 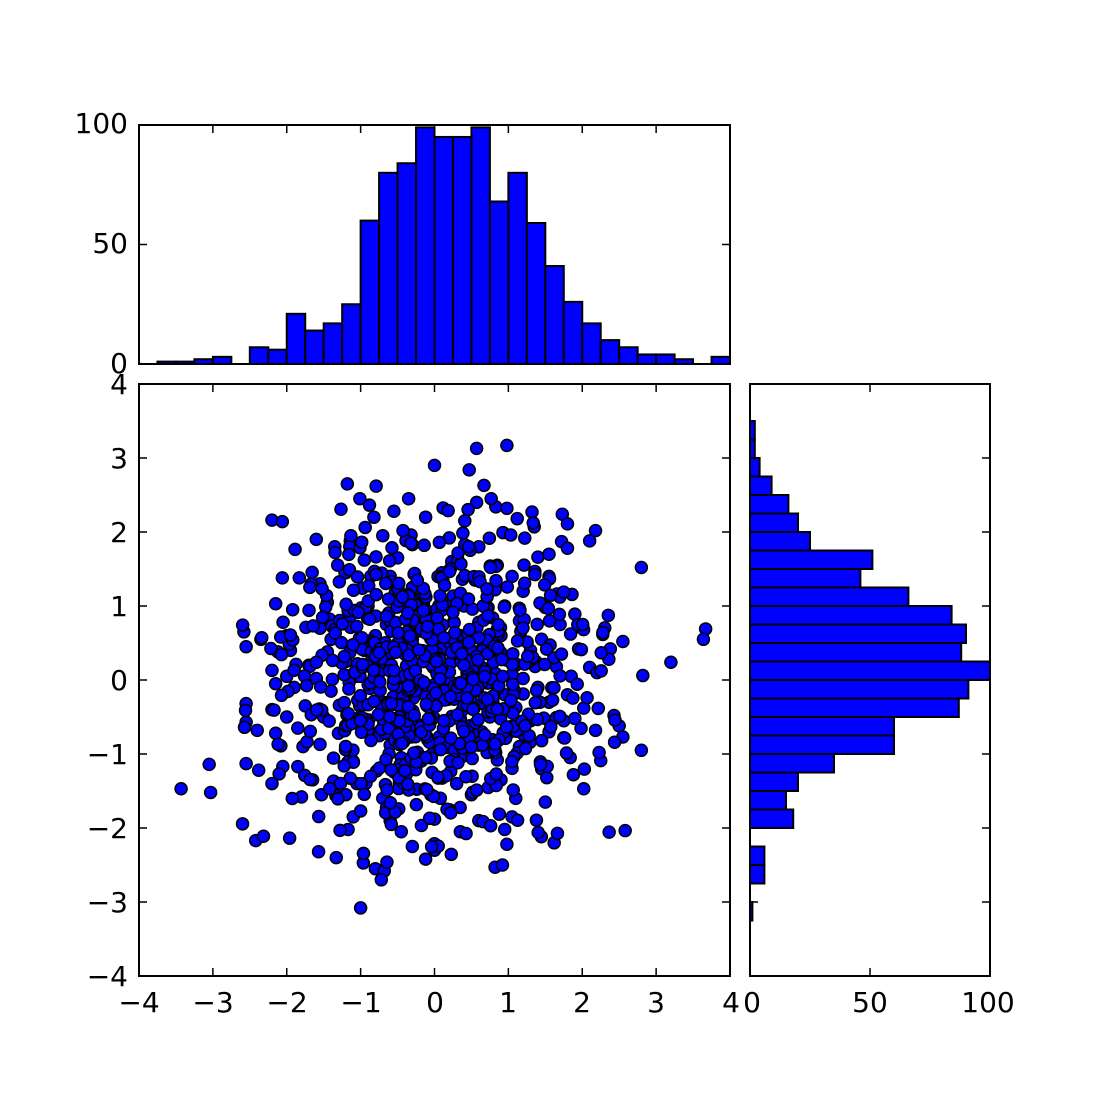 What do you see at coordinates (870, 671) in the screenshot?
I see `right-histogram-bars` at bounding box center [870, 671].